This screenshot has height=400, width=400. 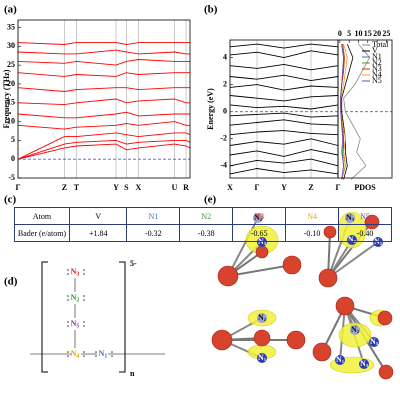 I want to click on atom-label: N5, so click(x=75, y=324).